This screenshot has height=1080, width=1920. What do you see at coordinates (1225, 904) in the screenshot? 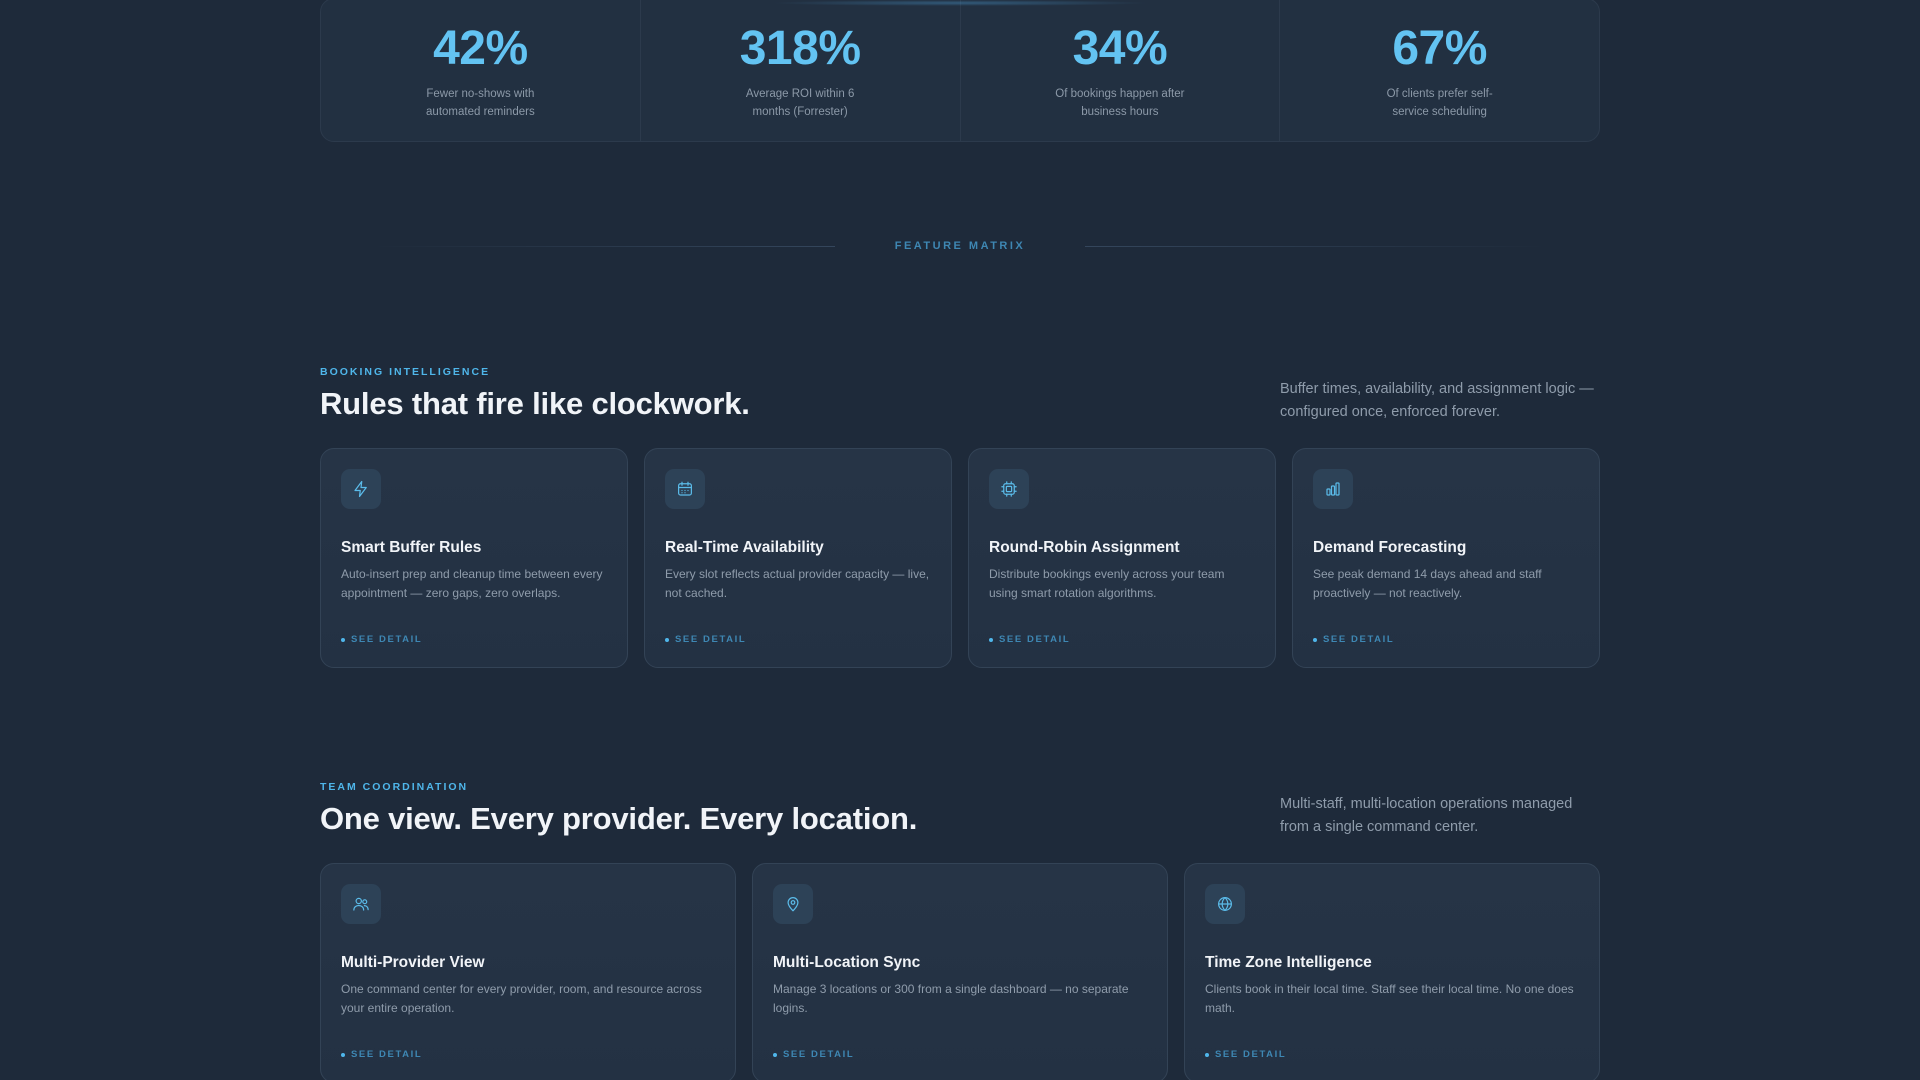
I see `globe-icon` at bounding box center [1225, 904].